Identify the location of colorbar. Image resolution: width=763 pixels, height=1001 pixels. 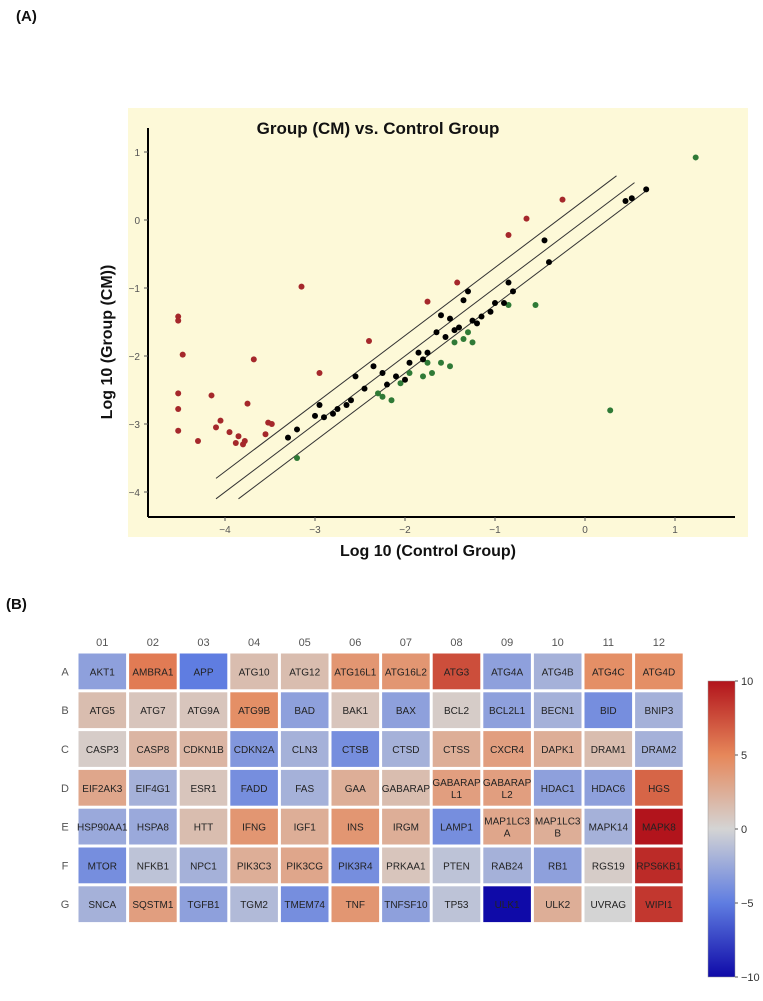
(721, 829).